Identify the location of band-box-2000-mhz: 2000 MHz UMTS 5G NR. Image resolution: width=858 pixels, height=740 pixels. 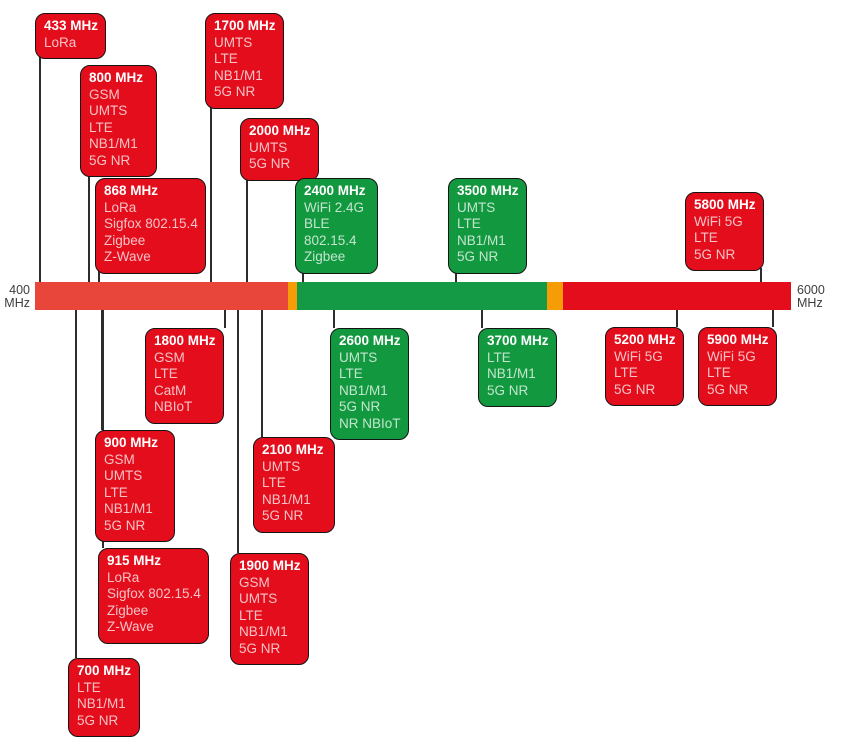
(279, 149).